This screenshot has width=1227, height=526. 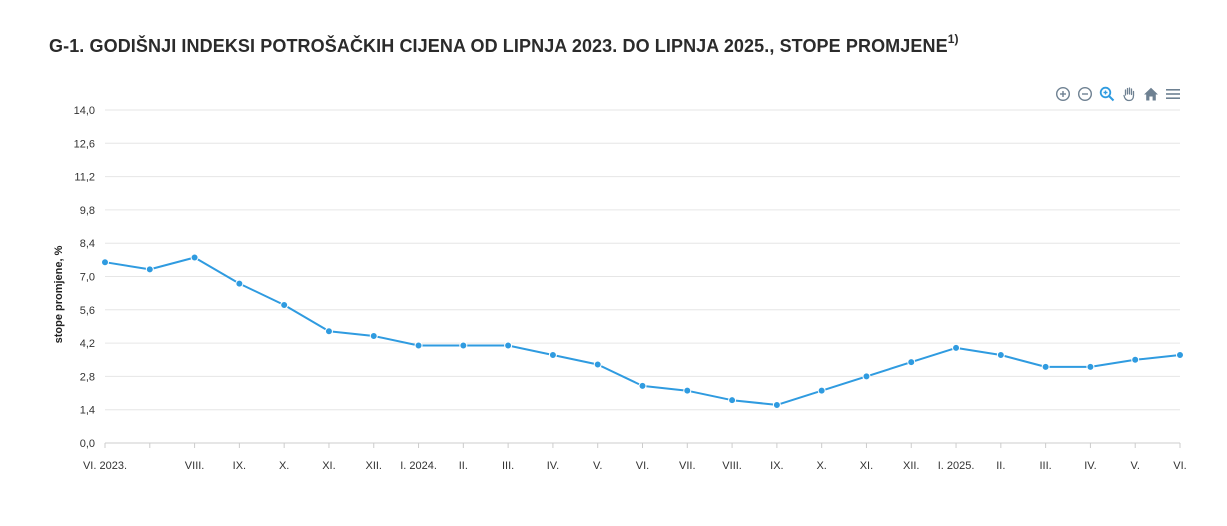 I want to click on y-tick-label: 12,6, so click(x=84, y=144).